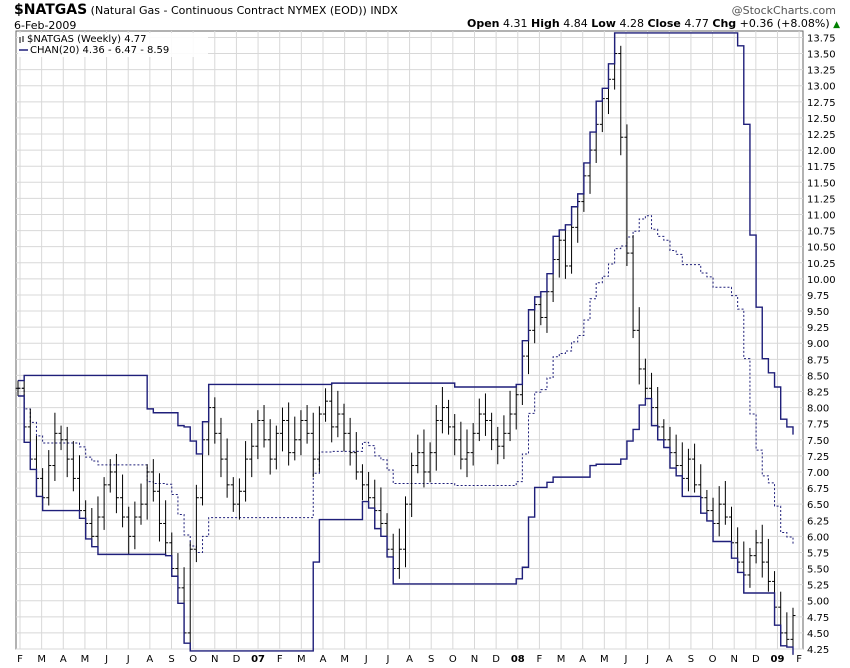  I want to click on y-tick-label: 13.50, so click(821, 55).